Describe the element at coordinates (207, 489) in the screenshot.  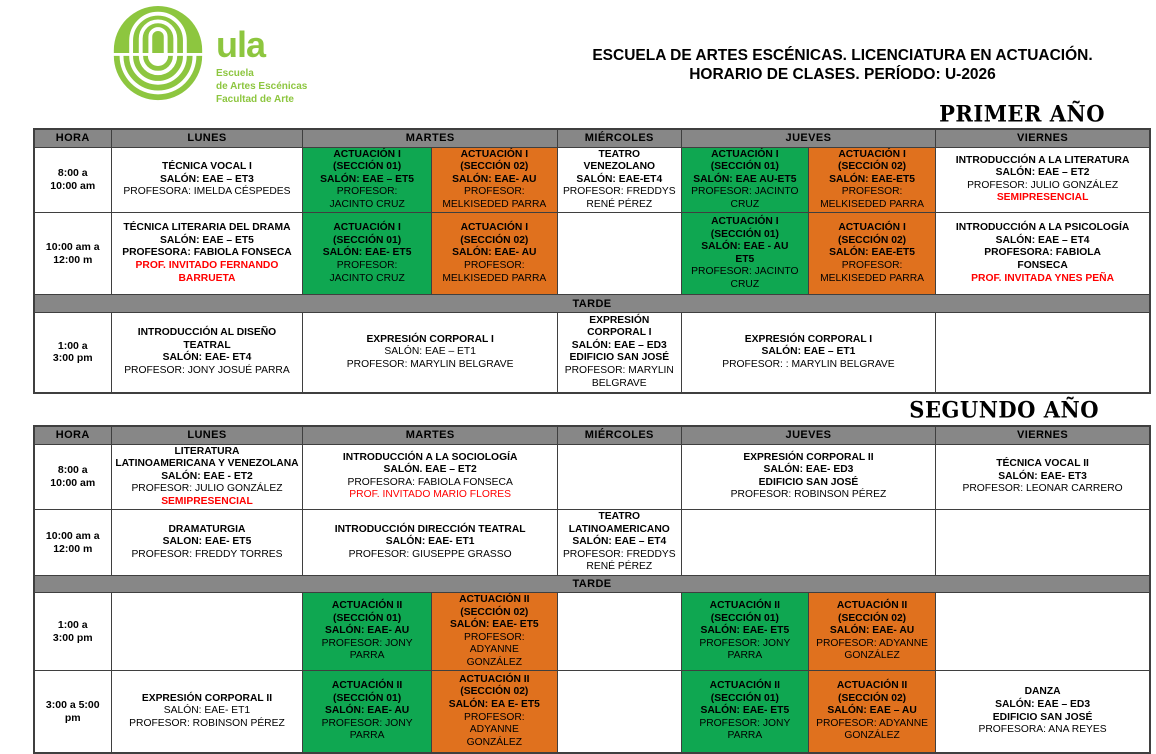
I see `cell-line: PROFESOR: JULIO GONZÁLEZ` at that location.